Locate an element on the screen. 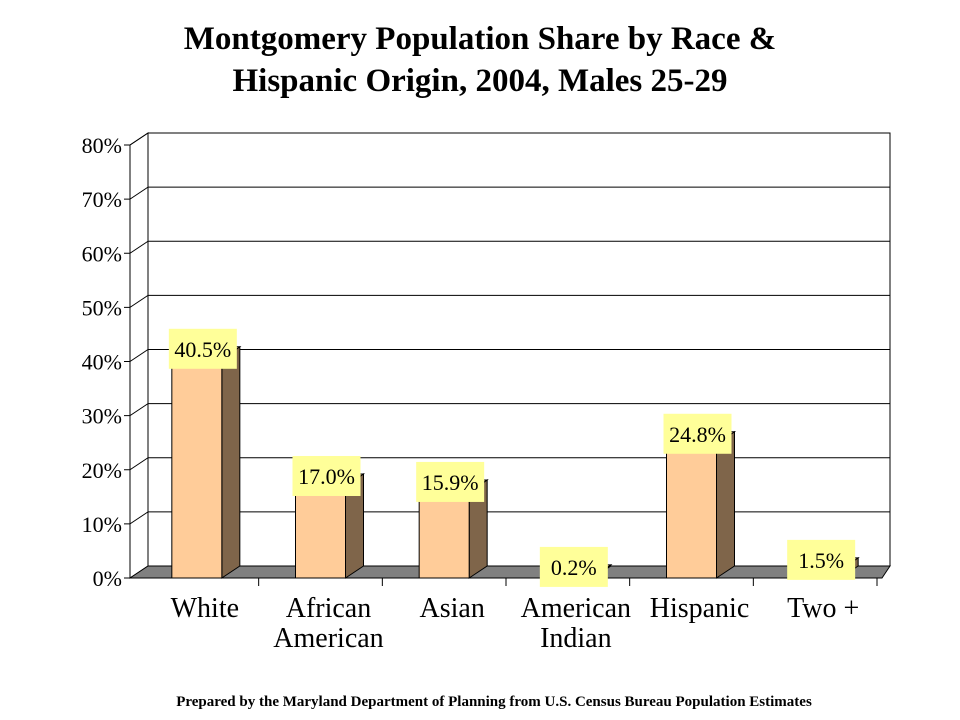 This screenshot has height=720, width=960. plot-floor is located at coordinates (509, 572).